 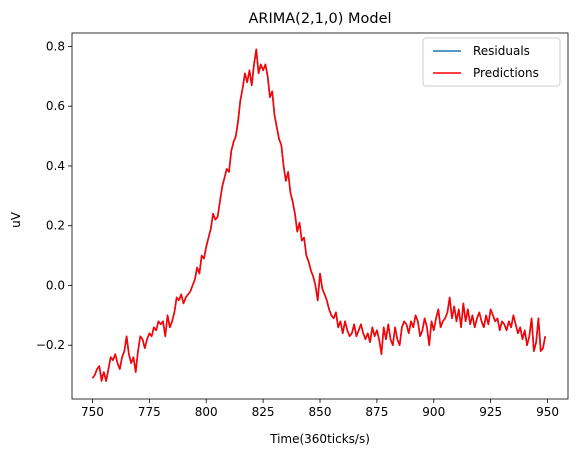 What do you see at coordinates (490, 412) in the screenshot?
I see `x-tick-label: 925` at bounding box center [490, 412].